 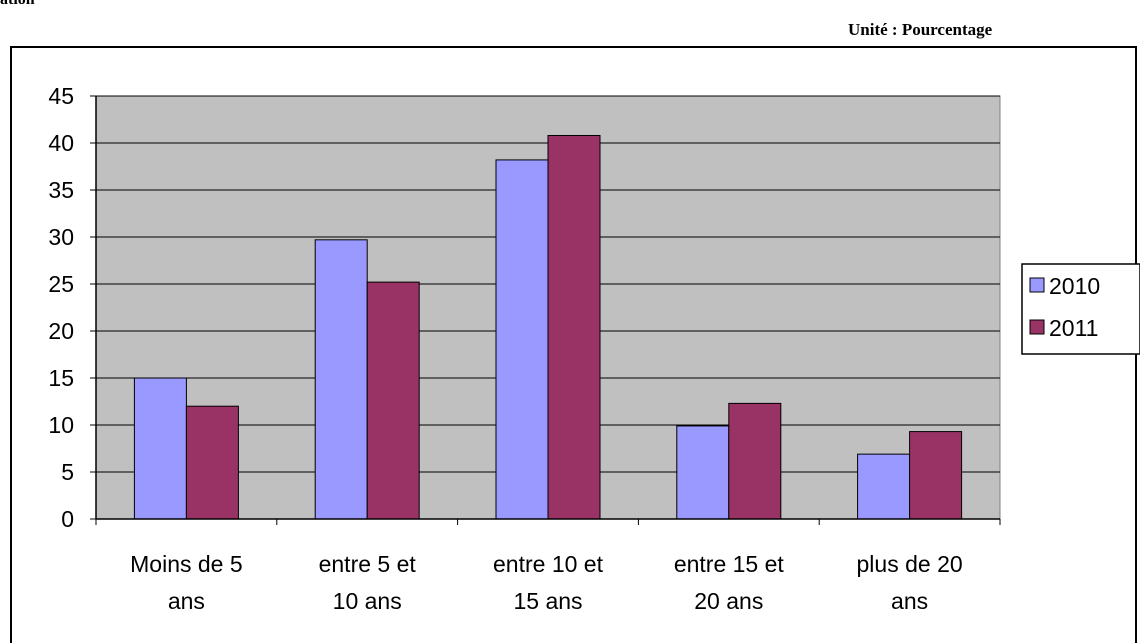 I want to click on y-tick-label: 45, so click(x=61, y=96).